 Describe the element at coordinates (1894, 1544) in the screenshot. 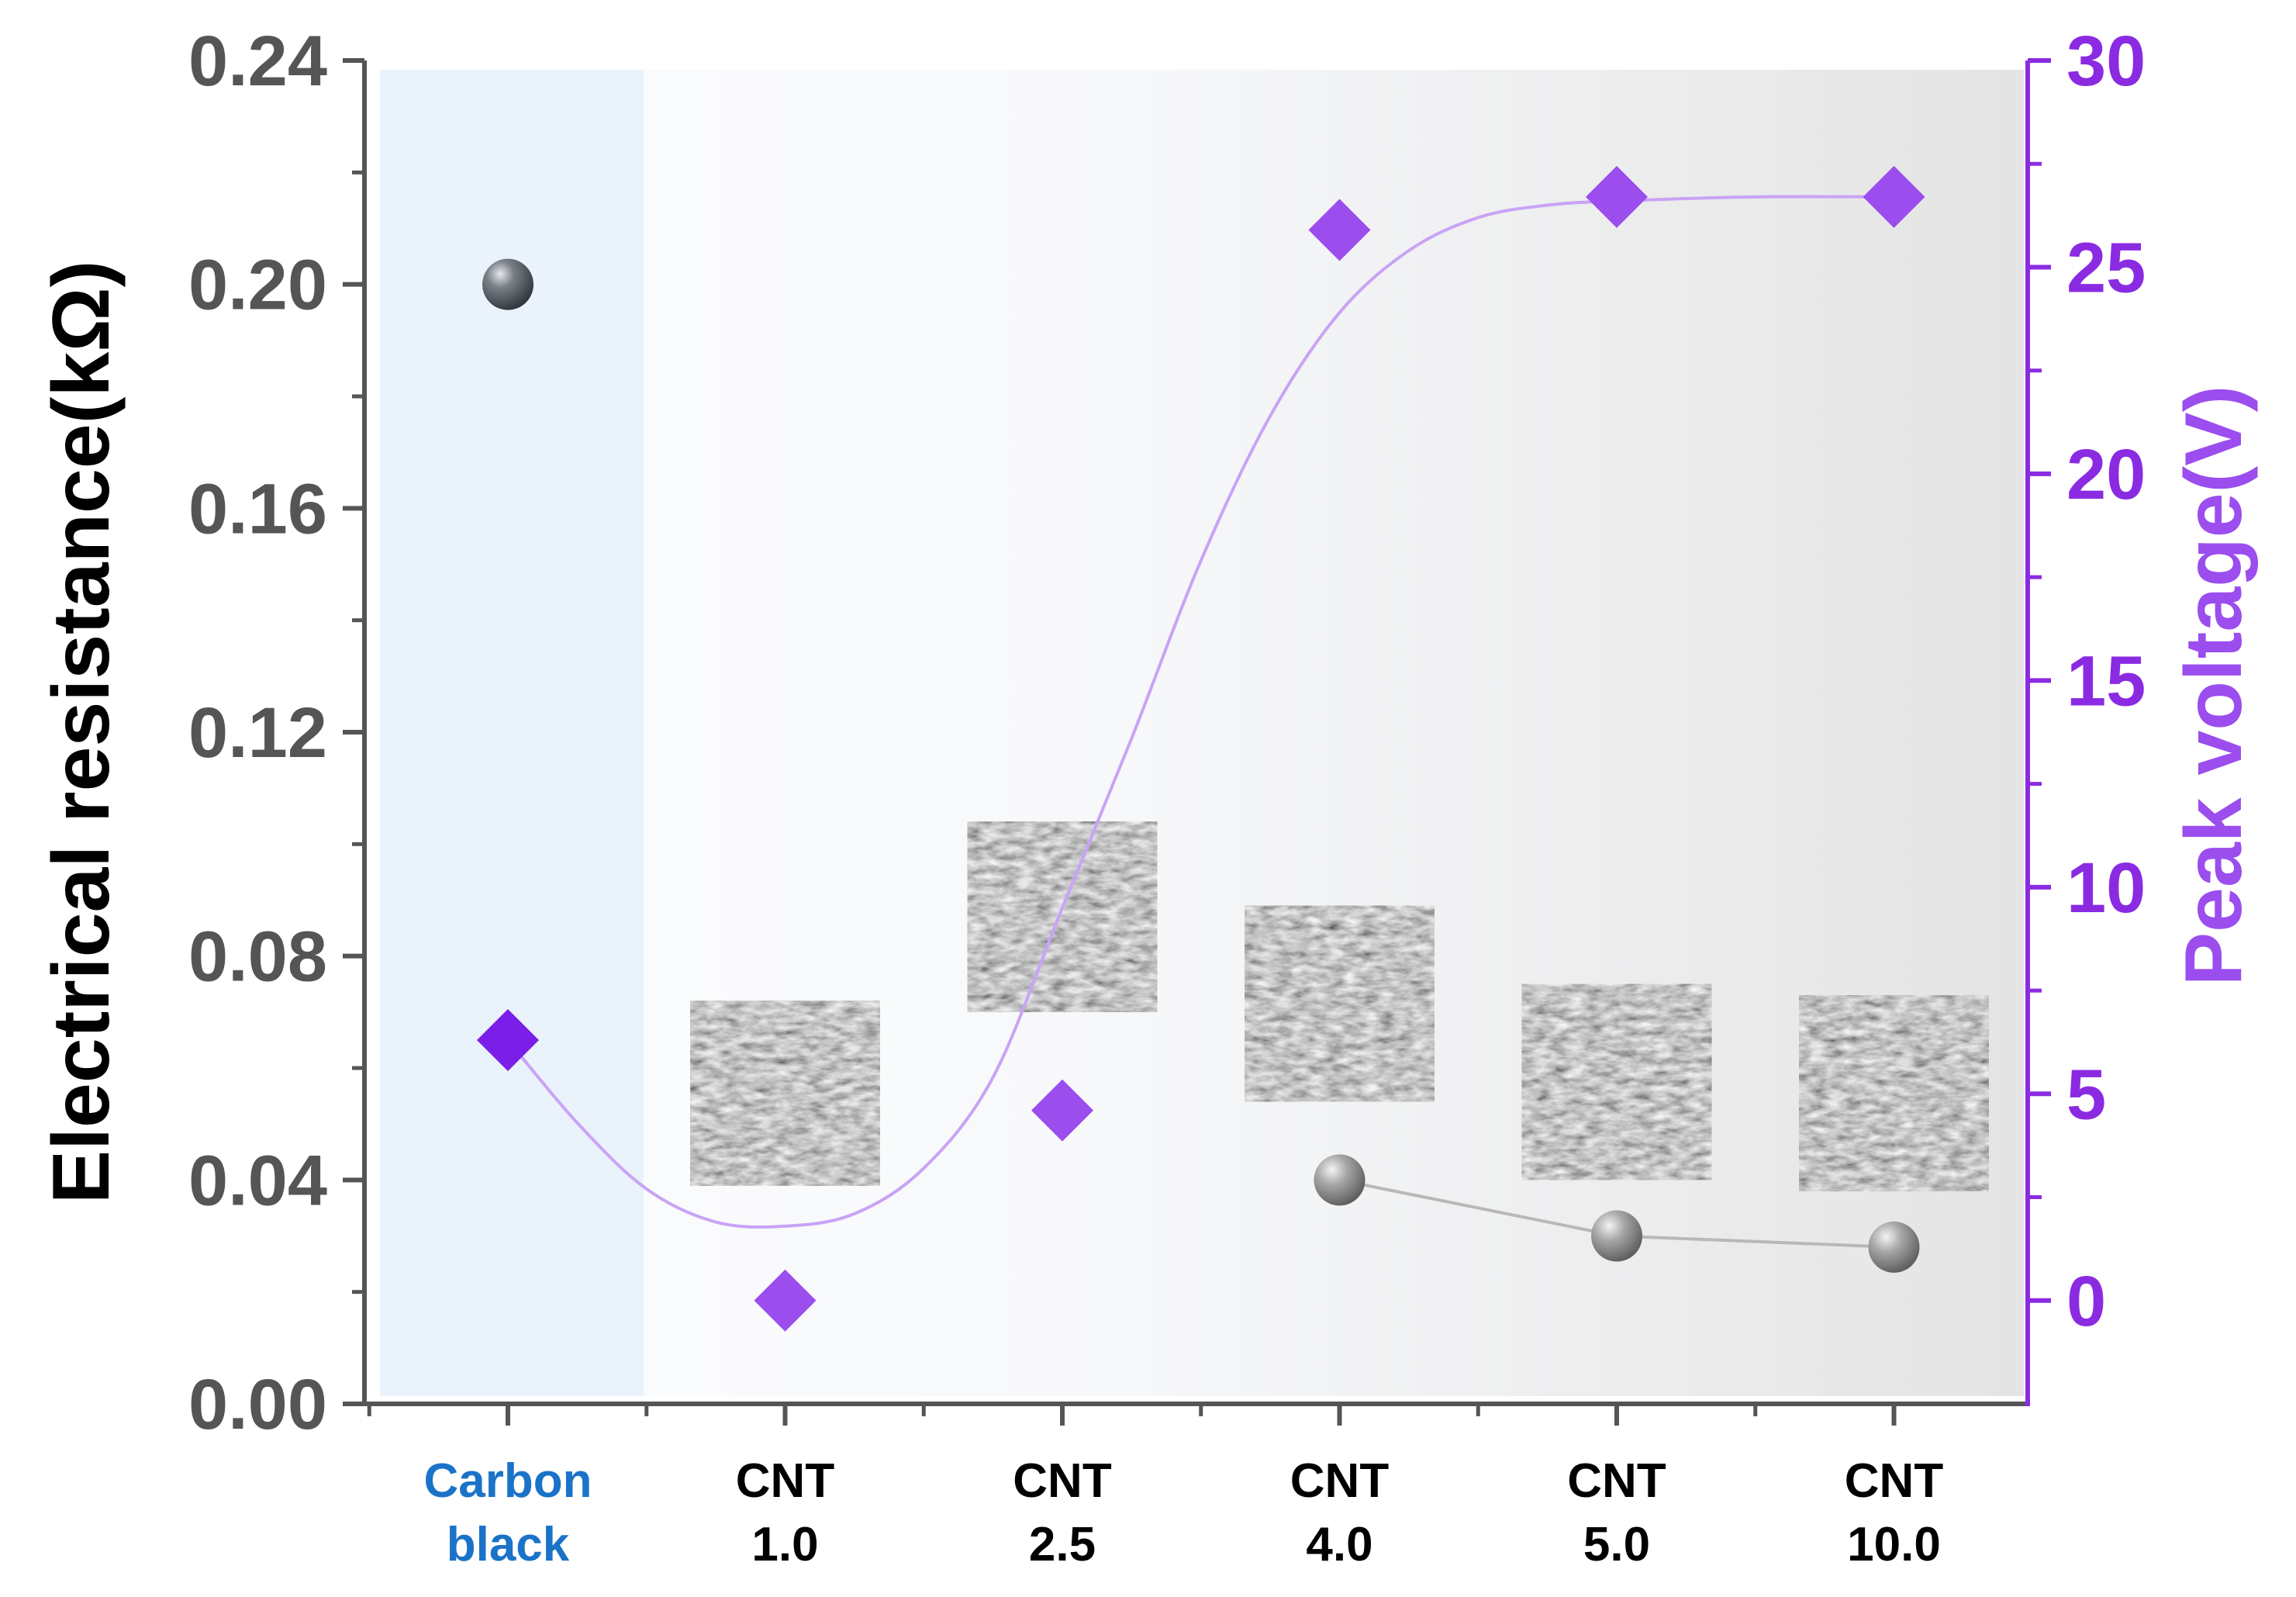

I see `category-label-line2: 10.0` at that location.